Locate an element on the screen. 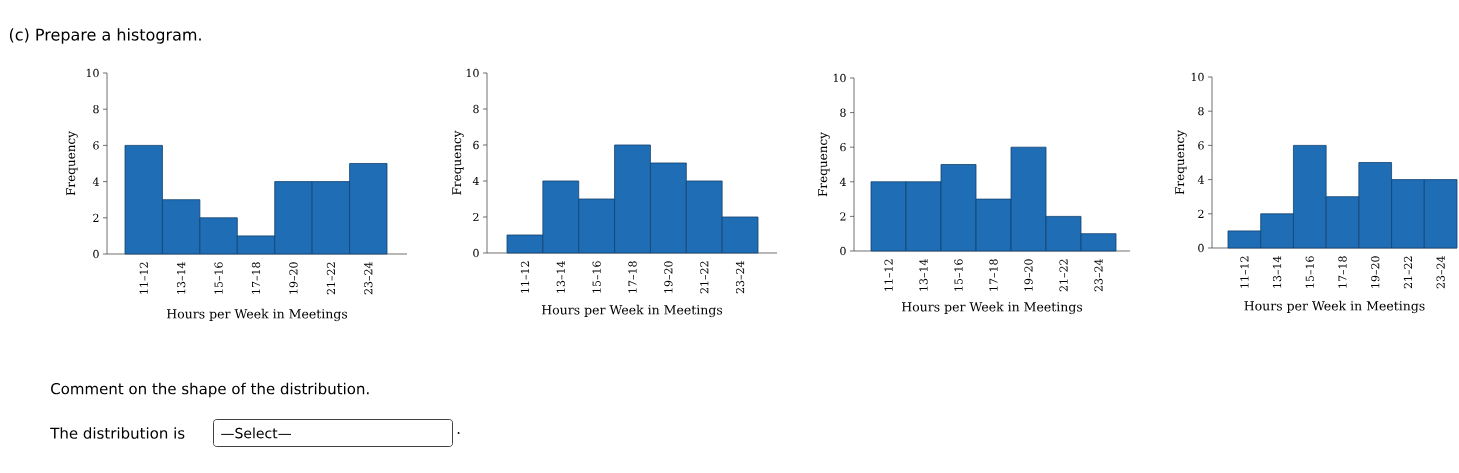 This screenshot has height=473, width=1459. chart-title: (c) Prepare a histogram. is located at coordinates (105, 36).